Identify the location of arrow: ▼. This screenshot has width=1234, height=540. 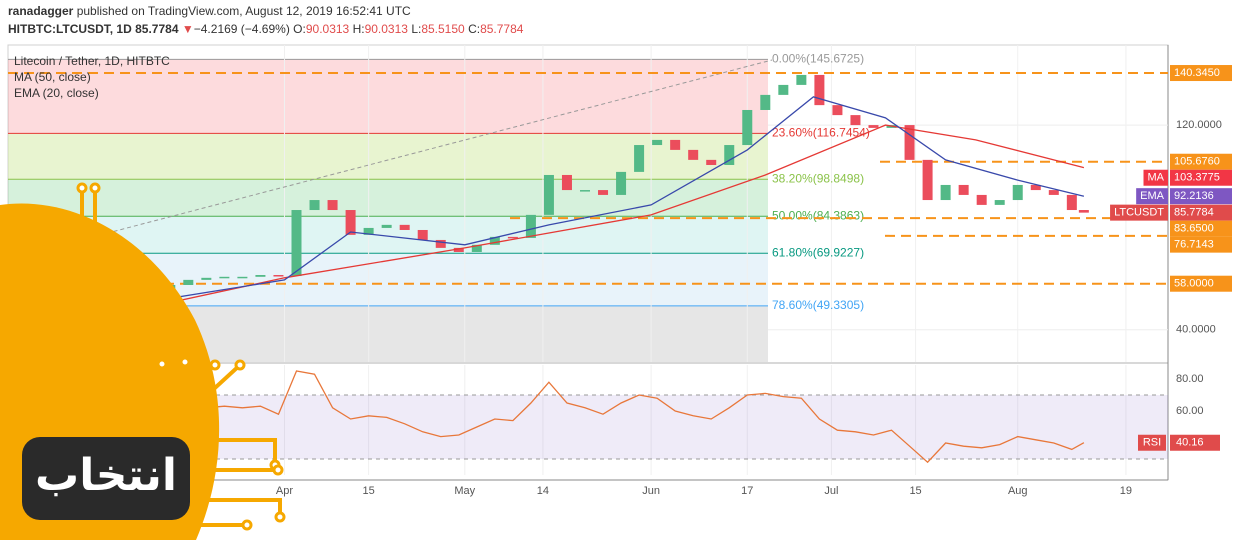
(188, 29).